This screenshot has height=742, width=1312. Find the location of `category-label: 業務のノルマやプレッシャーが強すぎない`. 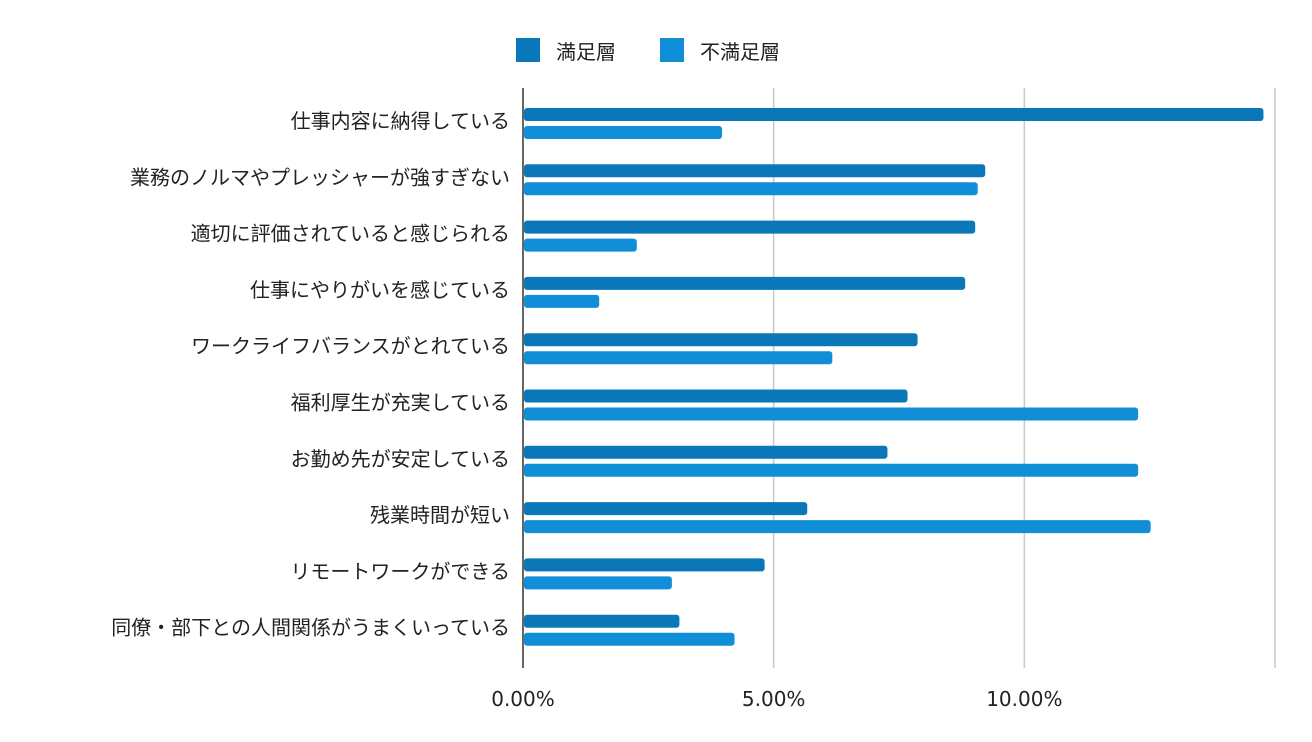

category-label: 業務のノルマやプレッシャーが強すぎない is located at coordinates (320, 177).